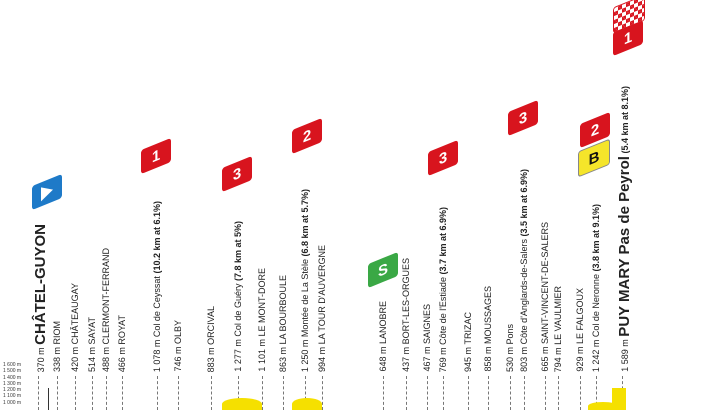 This screenshot has height=410, width=728. What do you see at coordinates (545, 359) in the screenshot?
I see `waypoint-alt: 665 m` at bounding box center [545, 359].